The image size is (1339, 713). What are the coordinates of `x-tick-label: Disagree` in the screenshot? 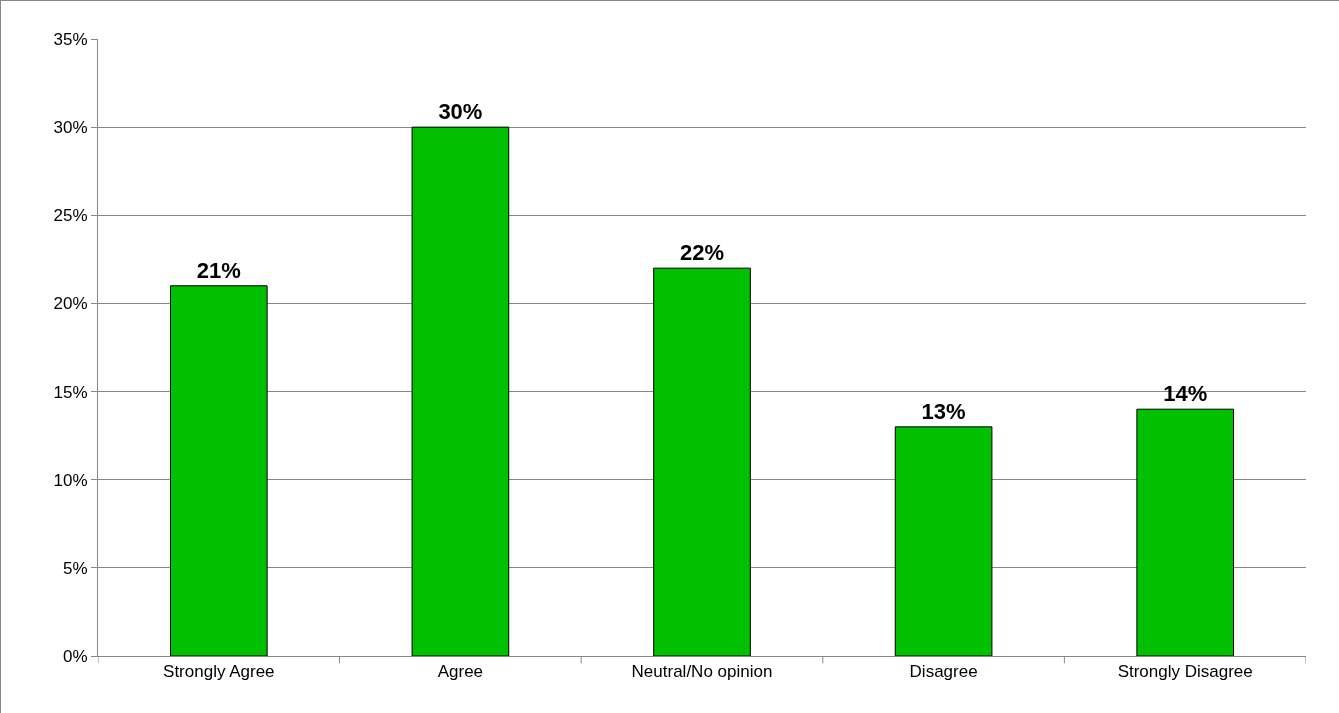 It's located at (943, 672).